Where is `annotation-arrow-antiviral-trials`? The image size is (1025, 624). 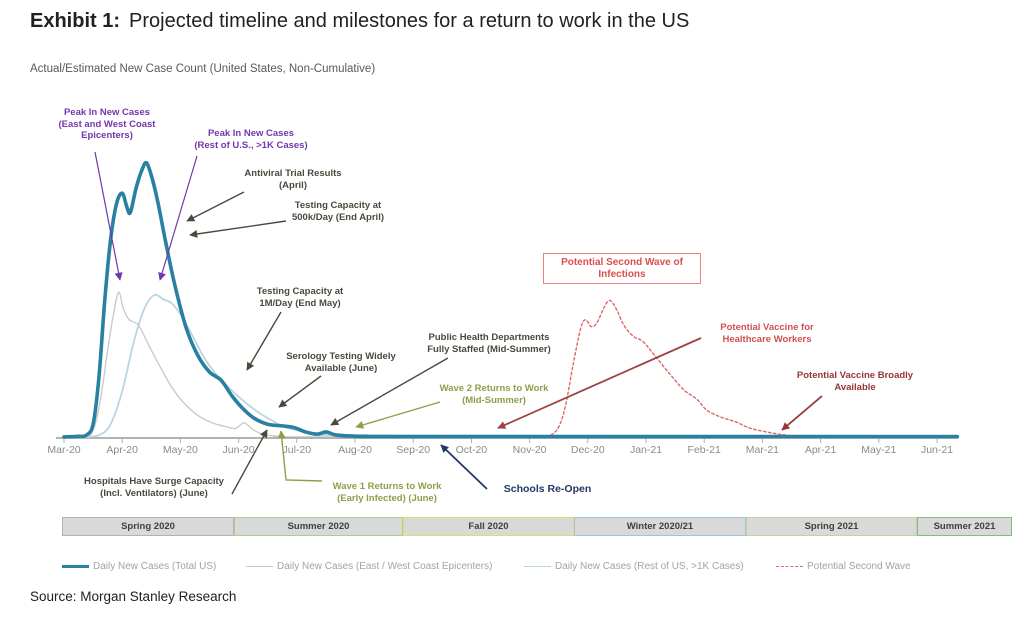 annotation-arrow-antiviral-trials is located at coordinates (215, 206).